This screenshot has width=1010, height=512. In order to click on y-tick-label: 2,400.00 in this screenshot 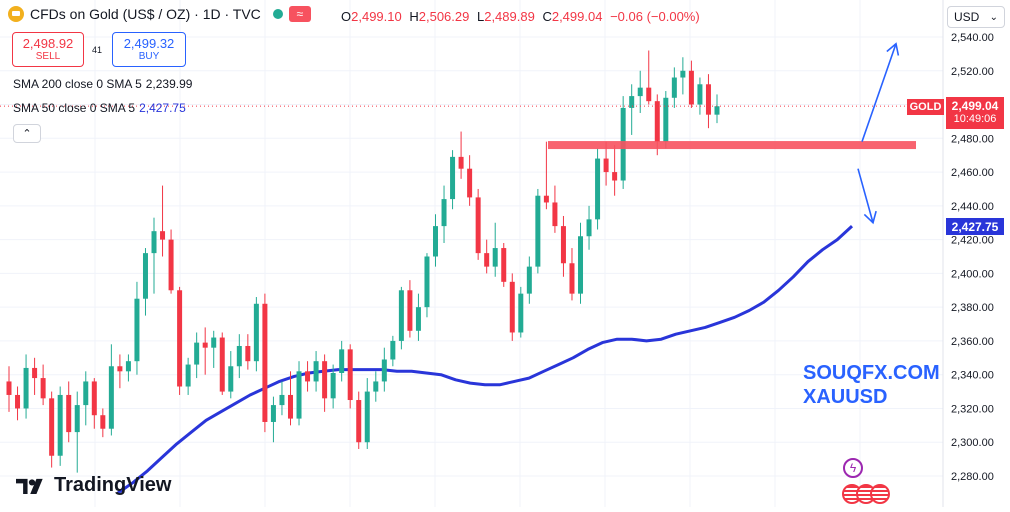, I will do `click(972, 274)`.